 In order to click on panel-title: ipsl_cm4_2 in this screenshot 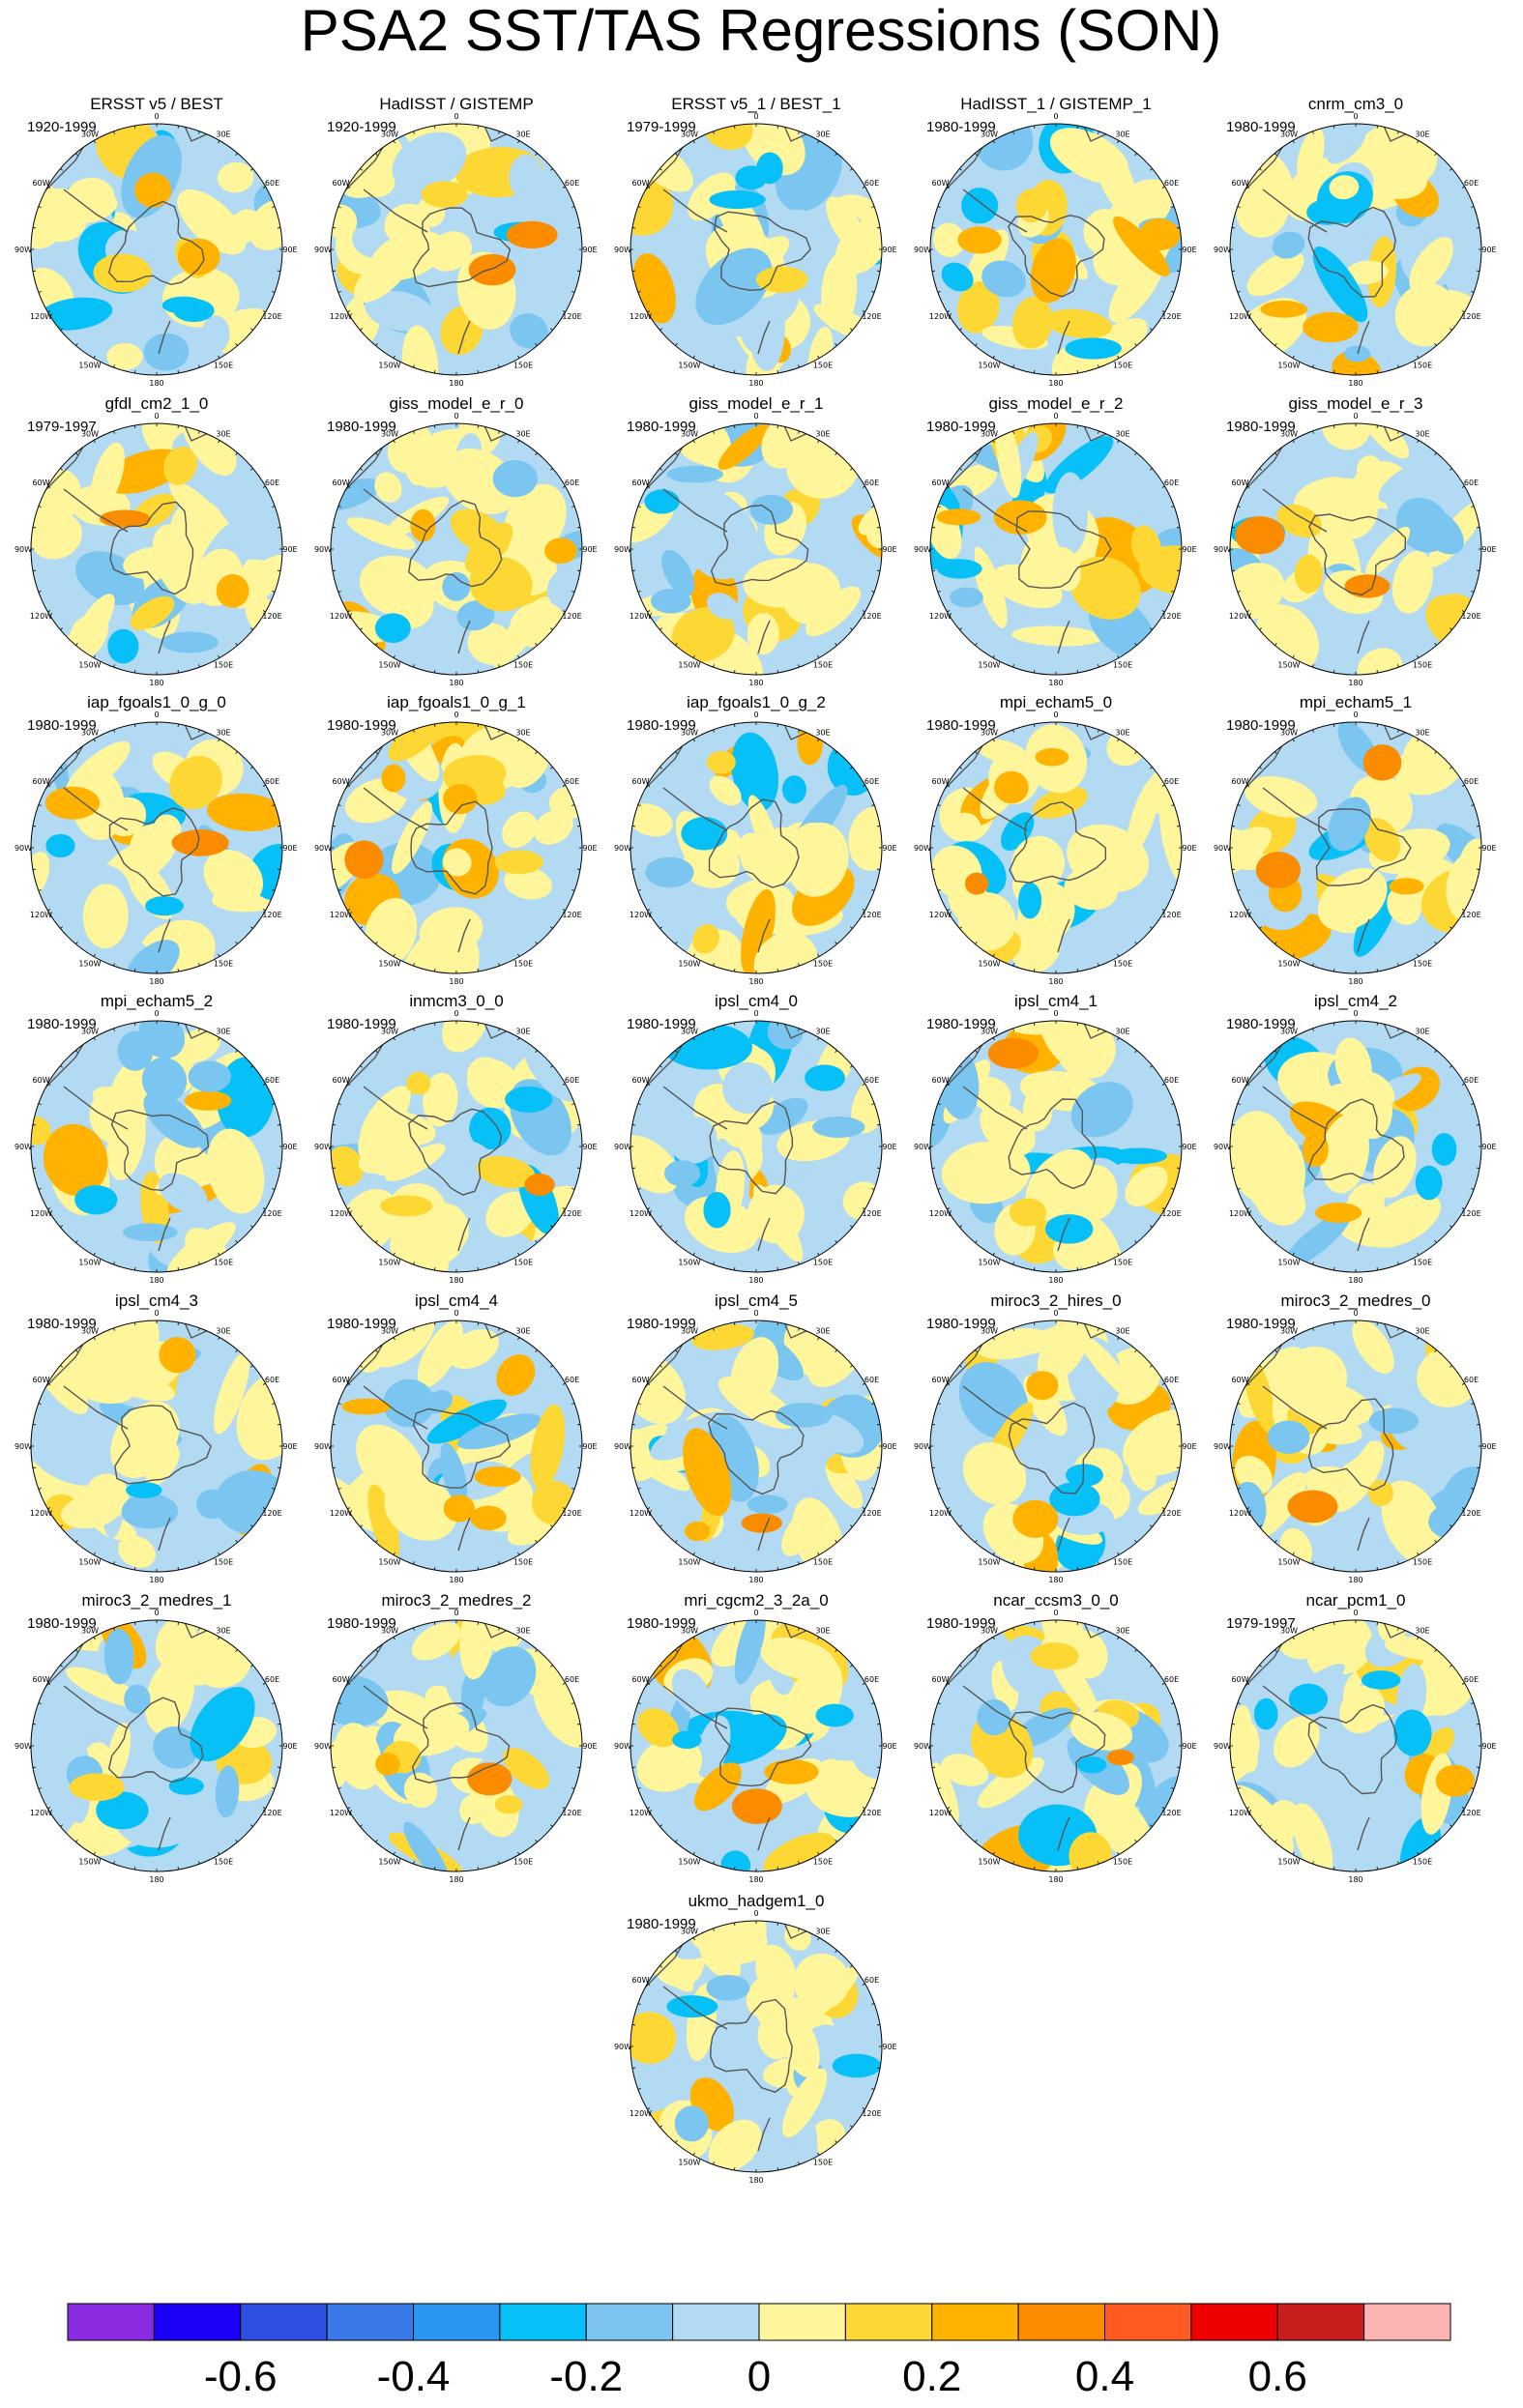, I will do `click(1355, 1001)`.